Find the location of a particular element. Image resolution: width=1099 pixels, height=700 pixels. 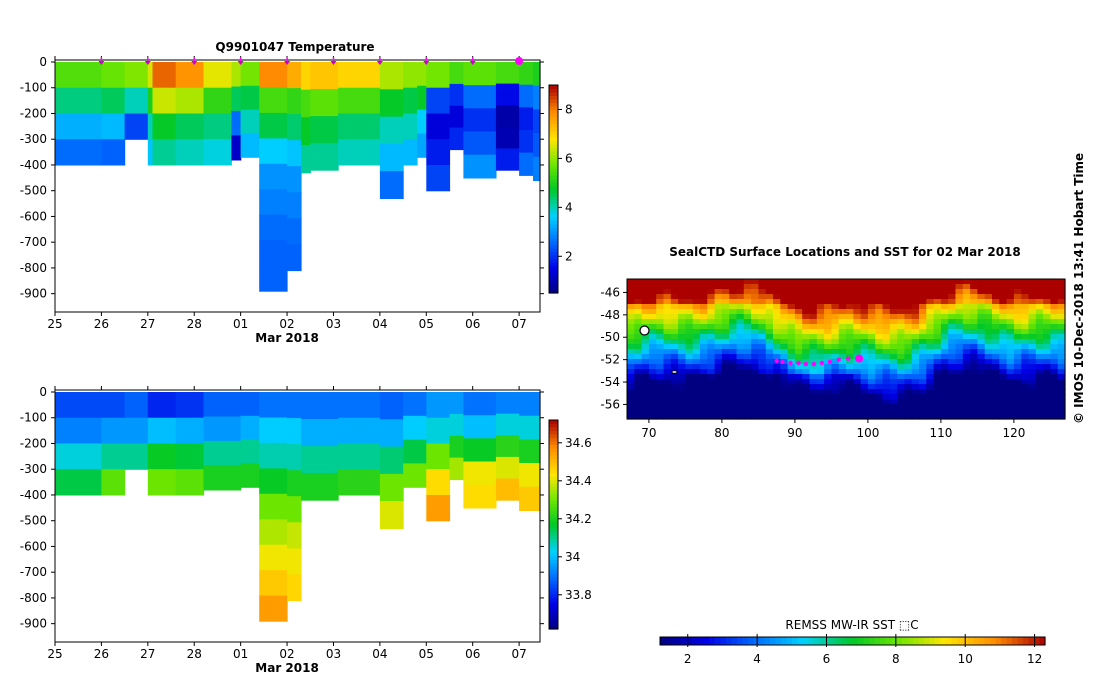

x-tick-label: 03 is located at coordinates (333, 324).